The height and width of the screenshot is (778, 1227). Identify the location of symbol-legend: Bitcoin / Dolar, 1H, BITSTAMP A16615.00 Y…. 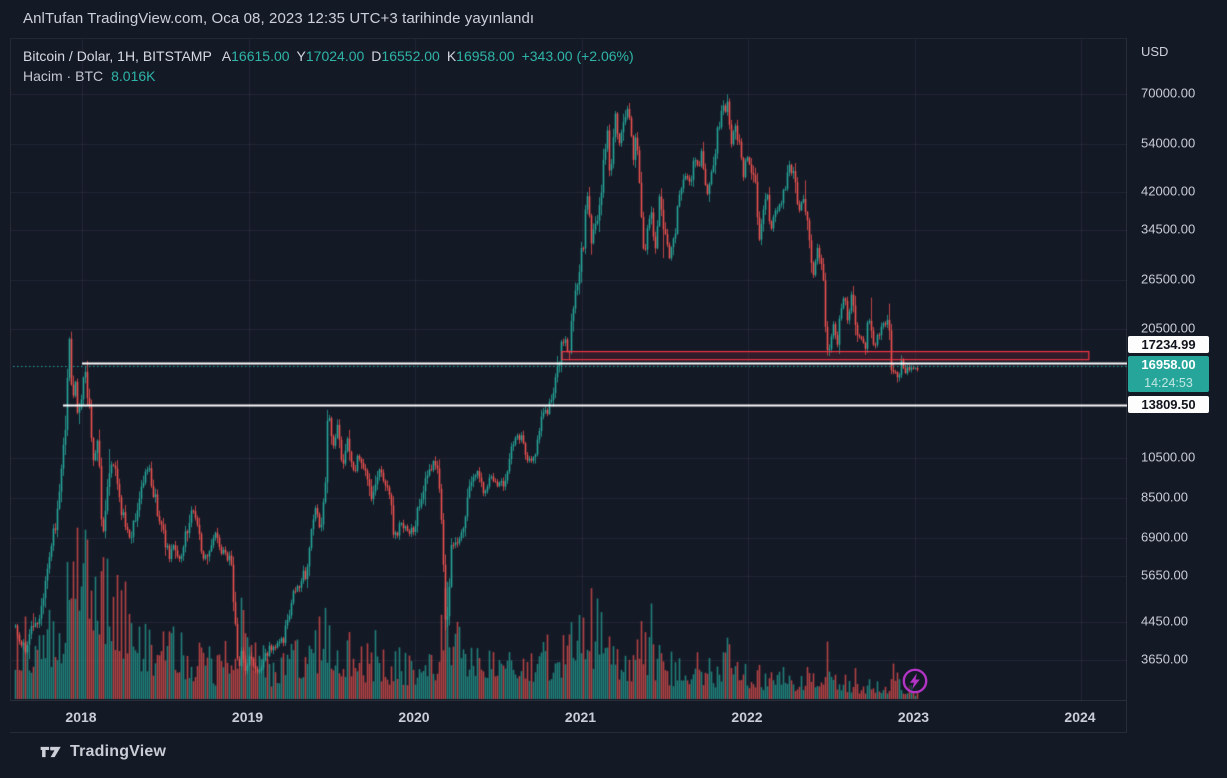
(328, 66).